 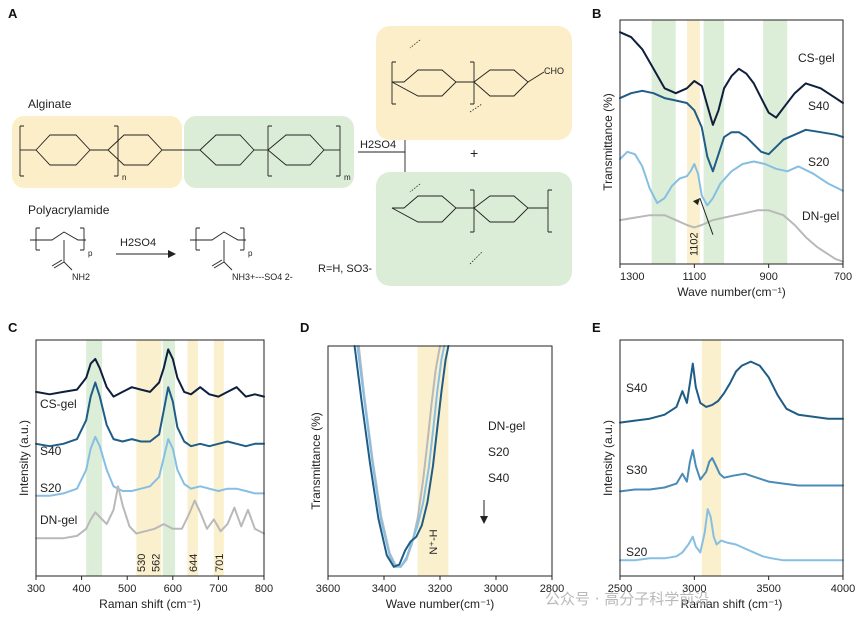 I want to click on series-b-s20, so click(x=731, y=178).